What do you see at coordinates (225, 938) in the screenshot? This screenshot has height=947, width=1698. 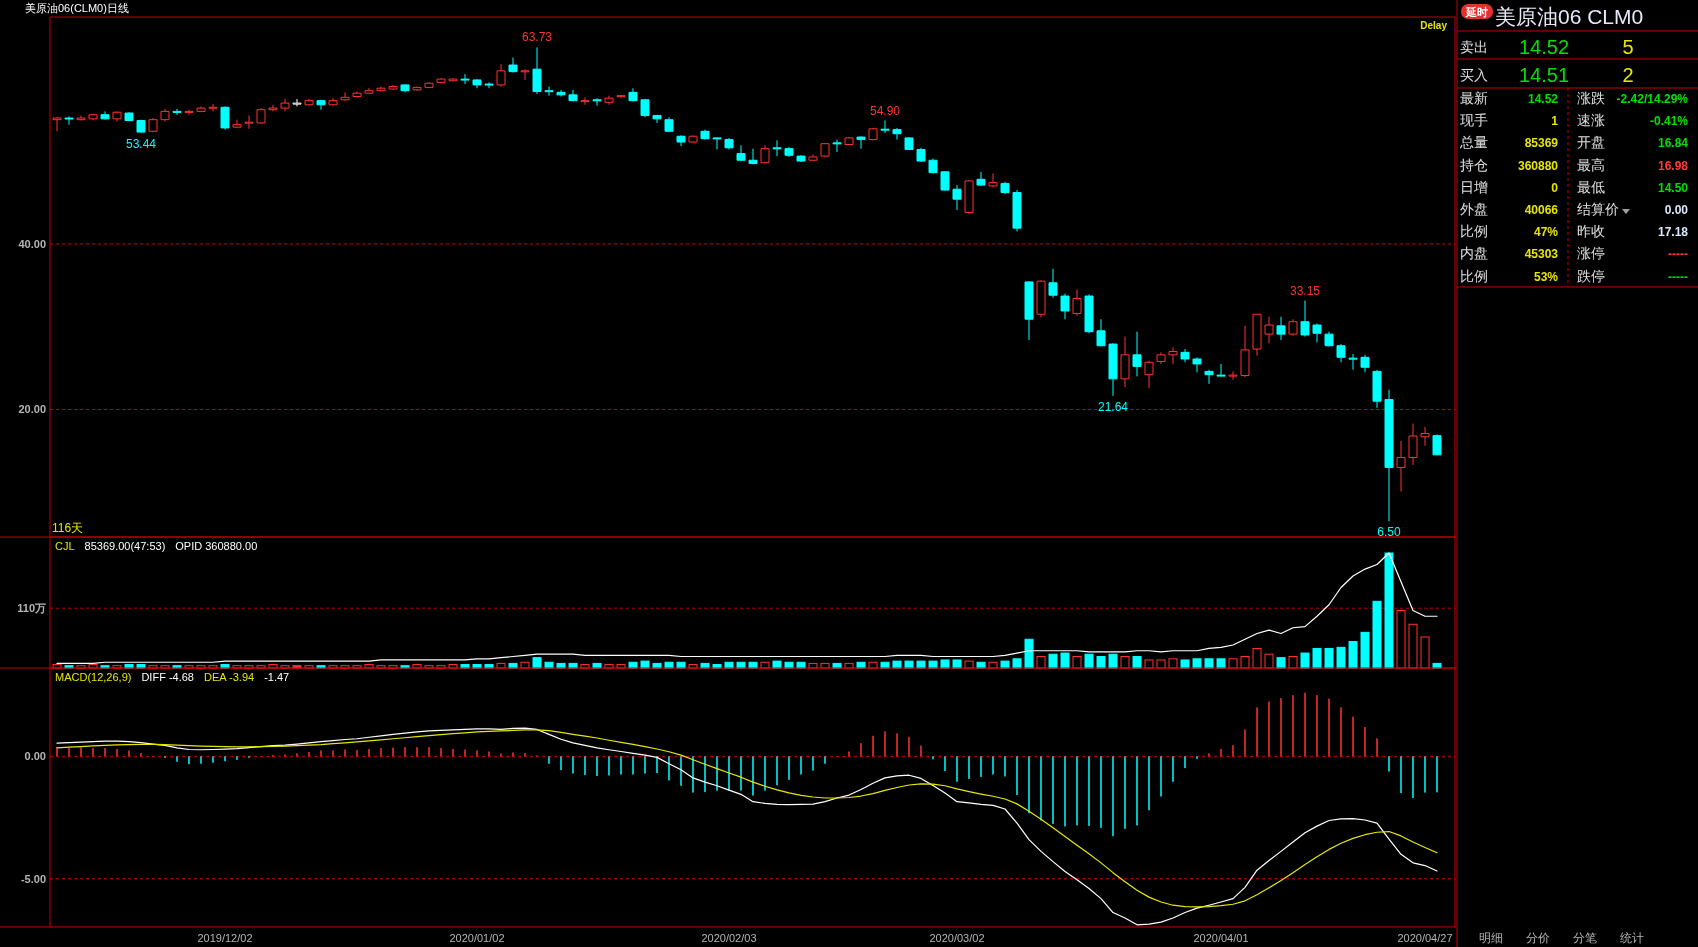 I see `x-tick-label: 2019/12/02` at bounding box center [225, 938].